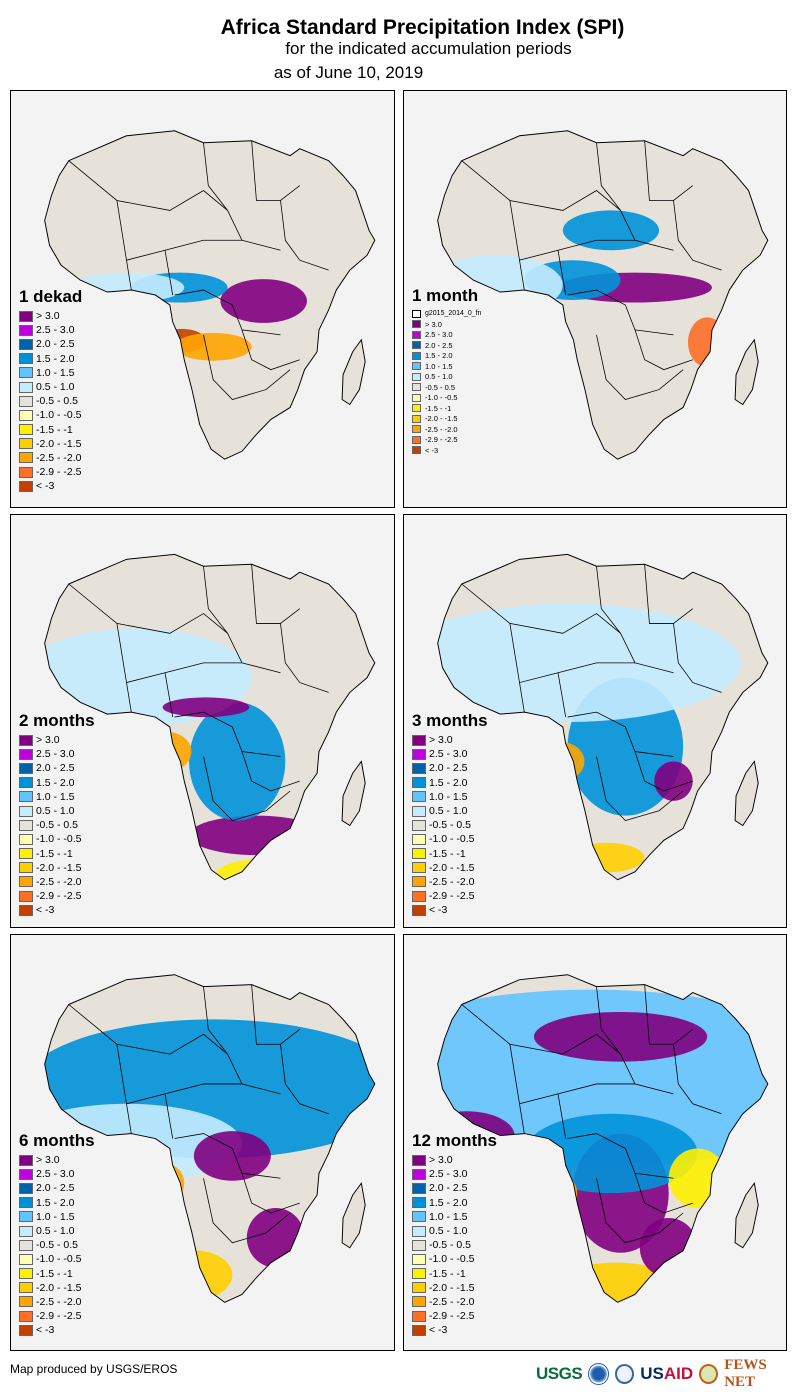  What do you see at coordinates (57, 1302) in the screenshot?
I see `legend-row: -2.5 - -2.0` at bounding box center [57, 1302].